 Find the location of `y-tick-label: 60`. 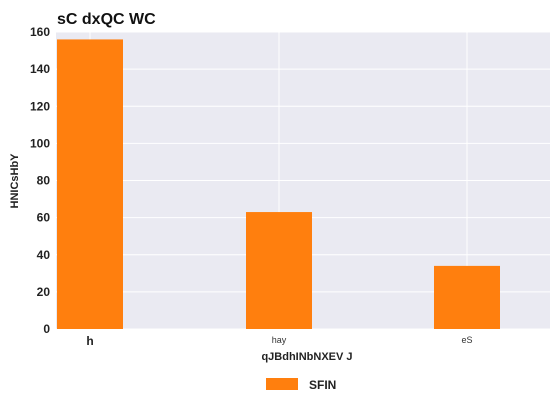

y-tick-label: 60 is located at coordinates (44, 218).